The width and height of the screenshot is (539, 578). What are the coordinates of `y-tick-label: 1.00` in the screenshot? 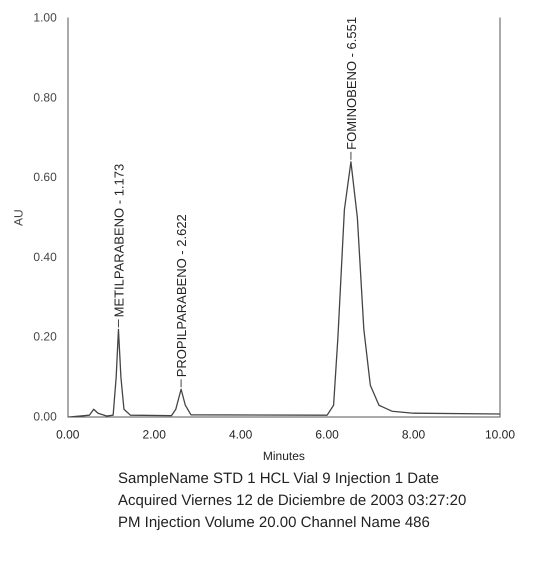 It's located at (45, 17).